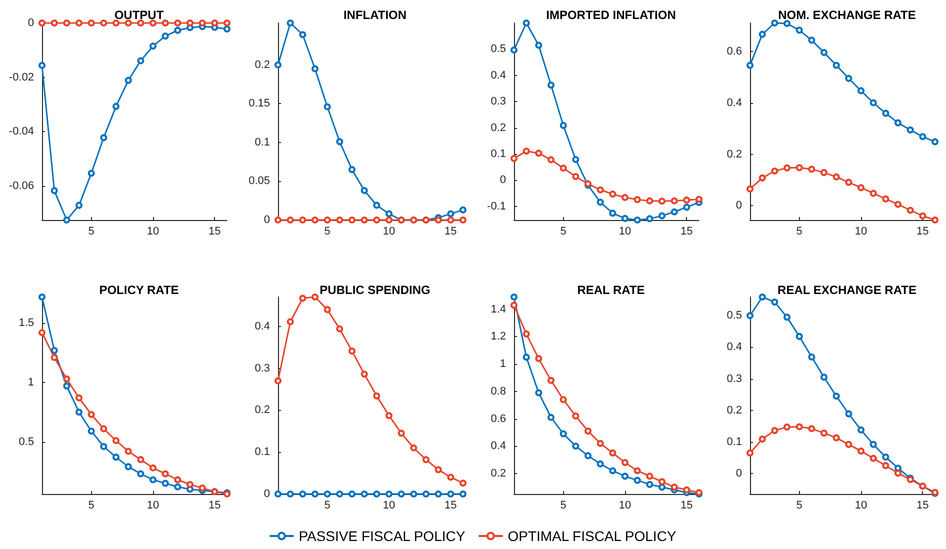 This screenshot has width=946, height=549. I want to click on y-tick-label: 1.4, so click(498, 309).